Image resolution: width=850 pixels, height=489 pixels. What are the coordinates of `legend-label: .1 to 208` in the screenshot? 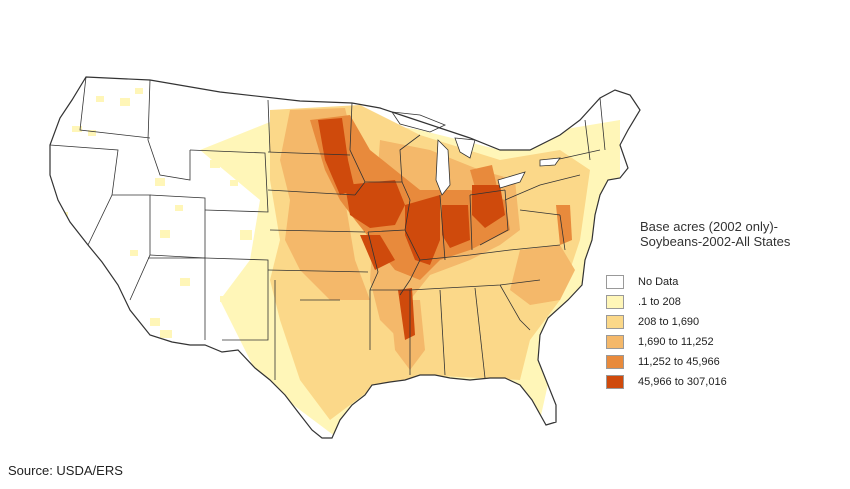 It's located at (659, 302).